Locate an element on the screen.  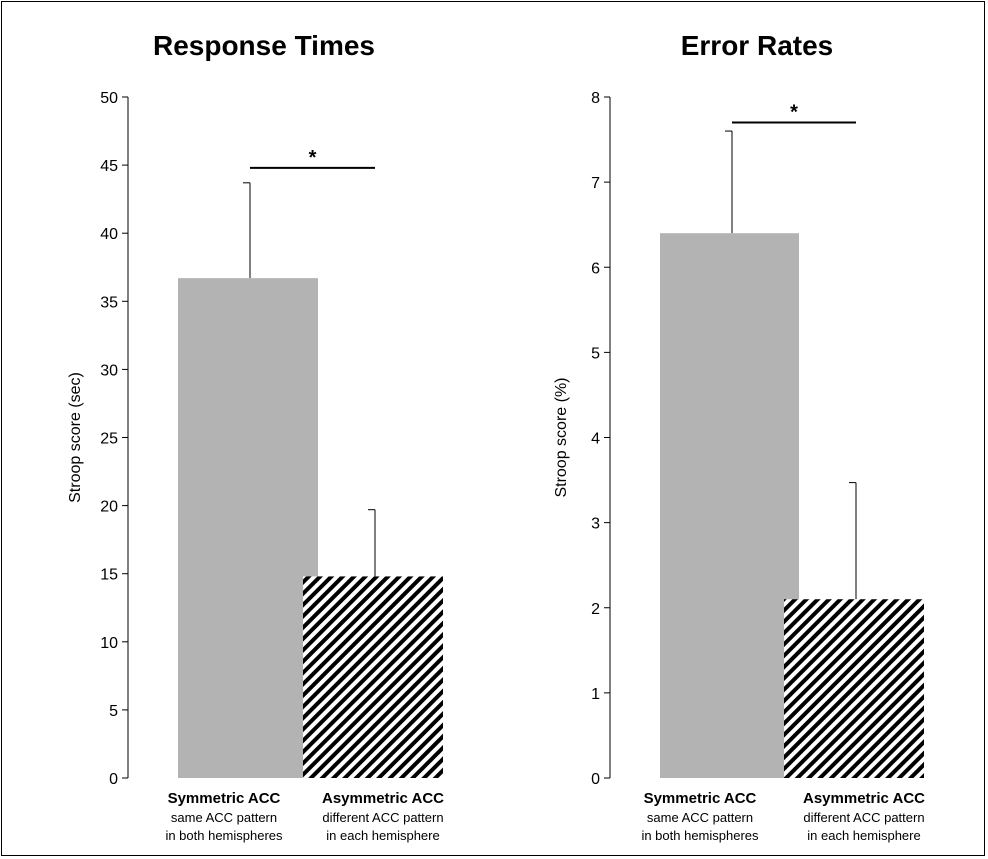
y-tick-label: 15 is located at coordinates (109, 575).